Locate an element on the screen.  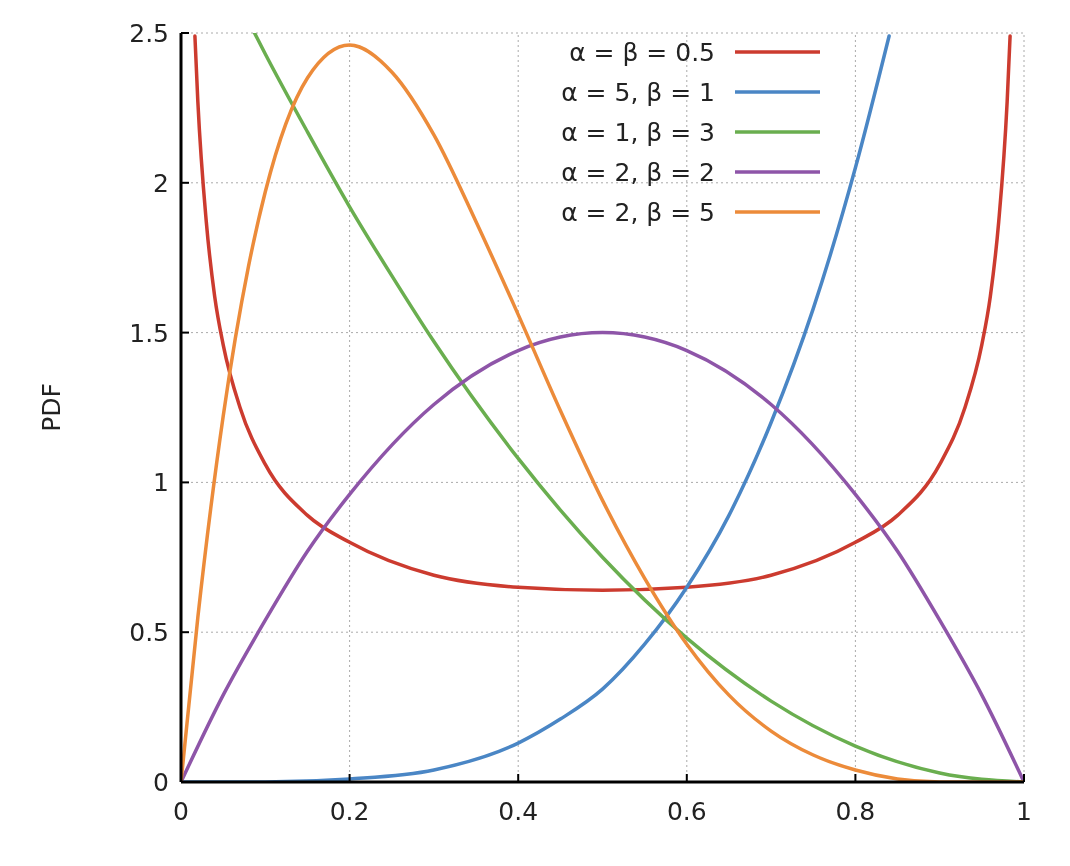
y-tick-label: 0 is located at coordinates (161, 782).